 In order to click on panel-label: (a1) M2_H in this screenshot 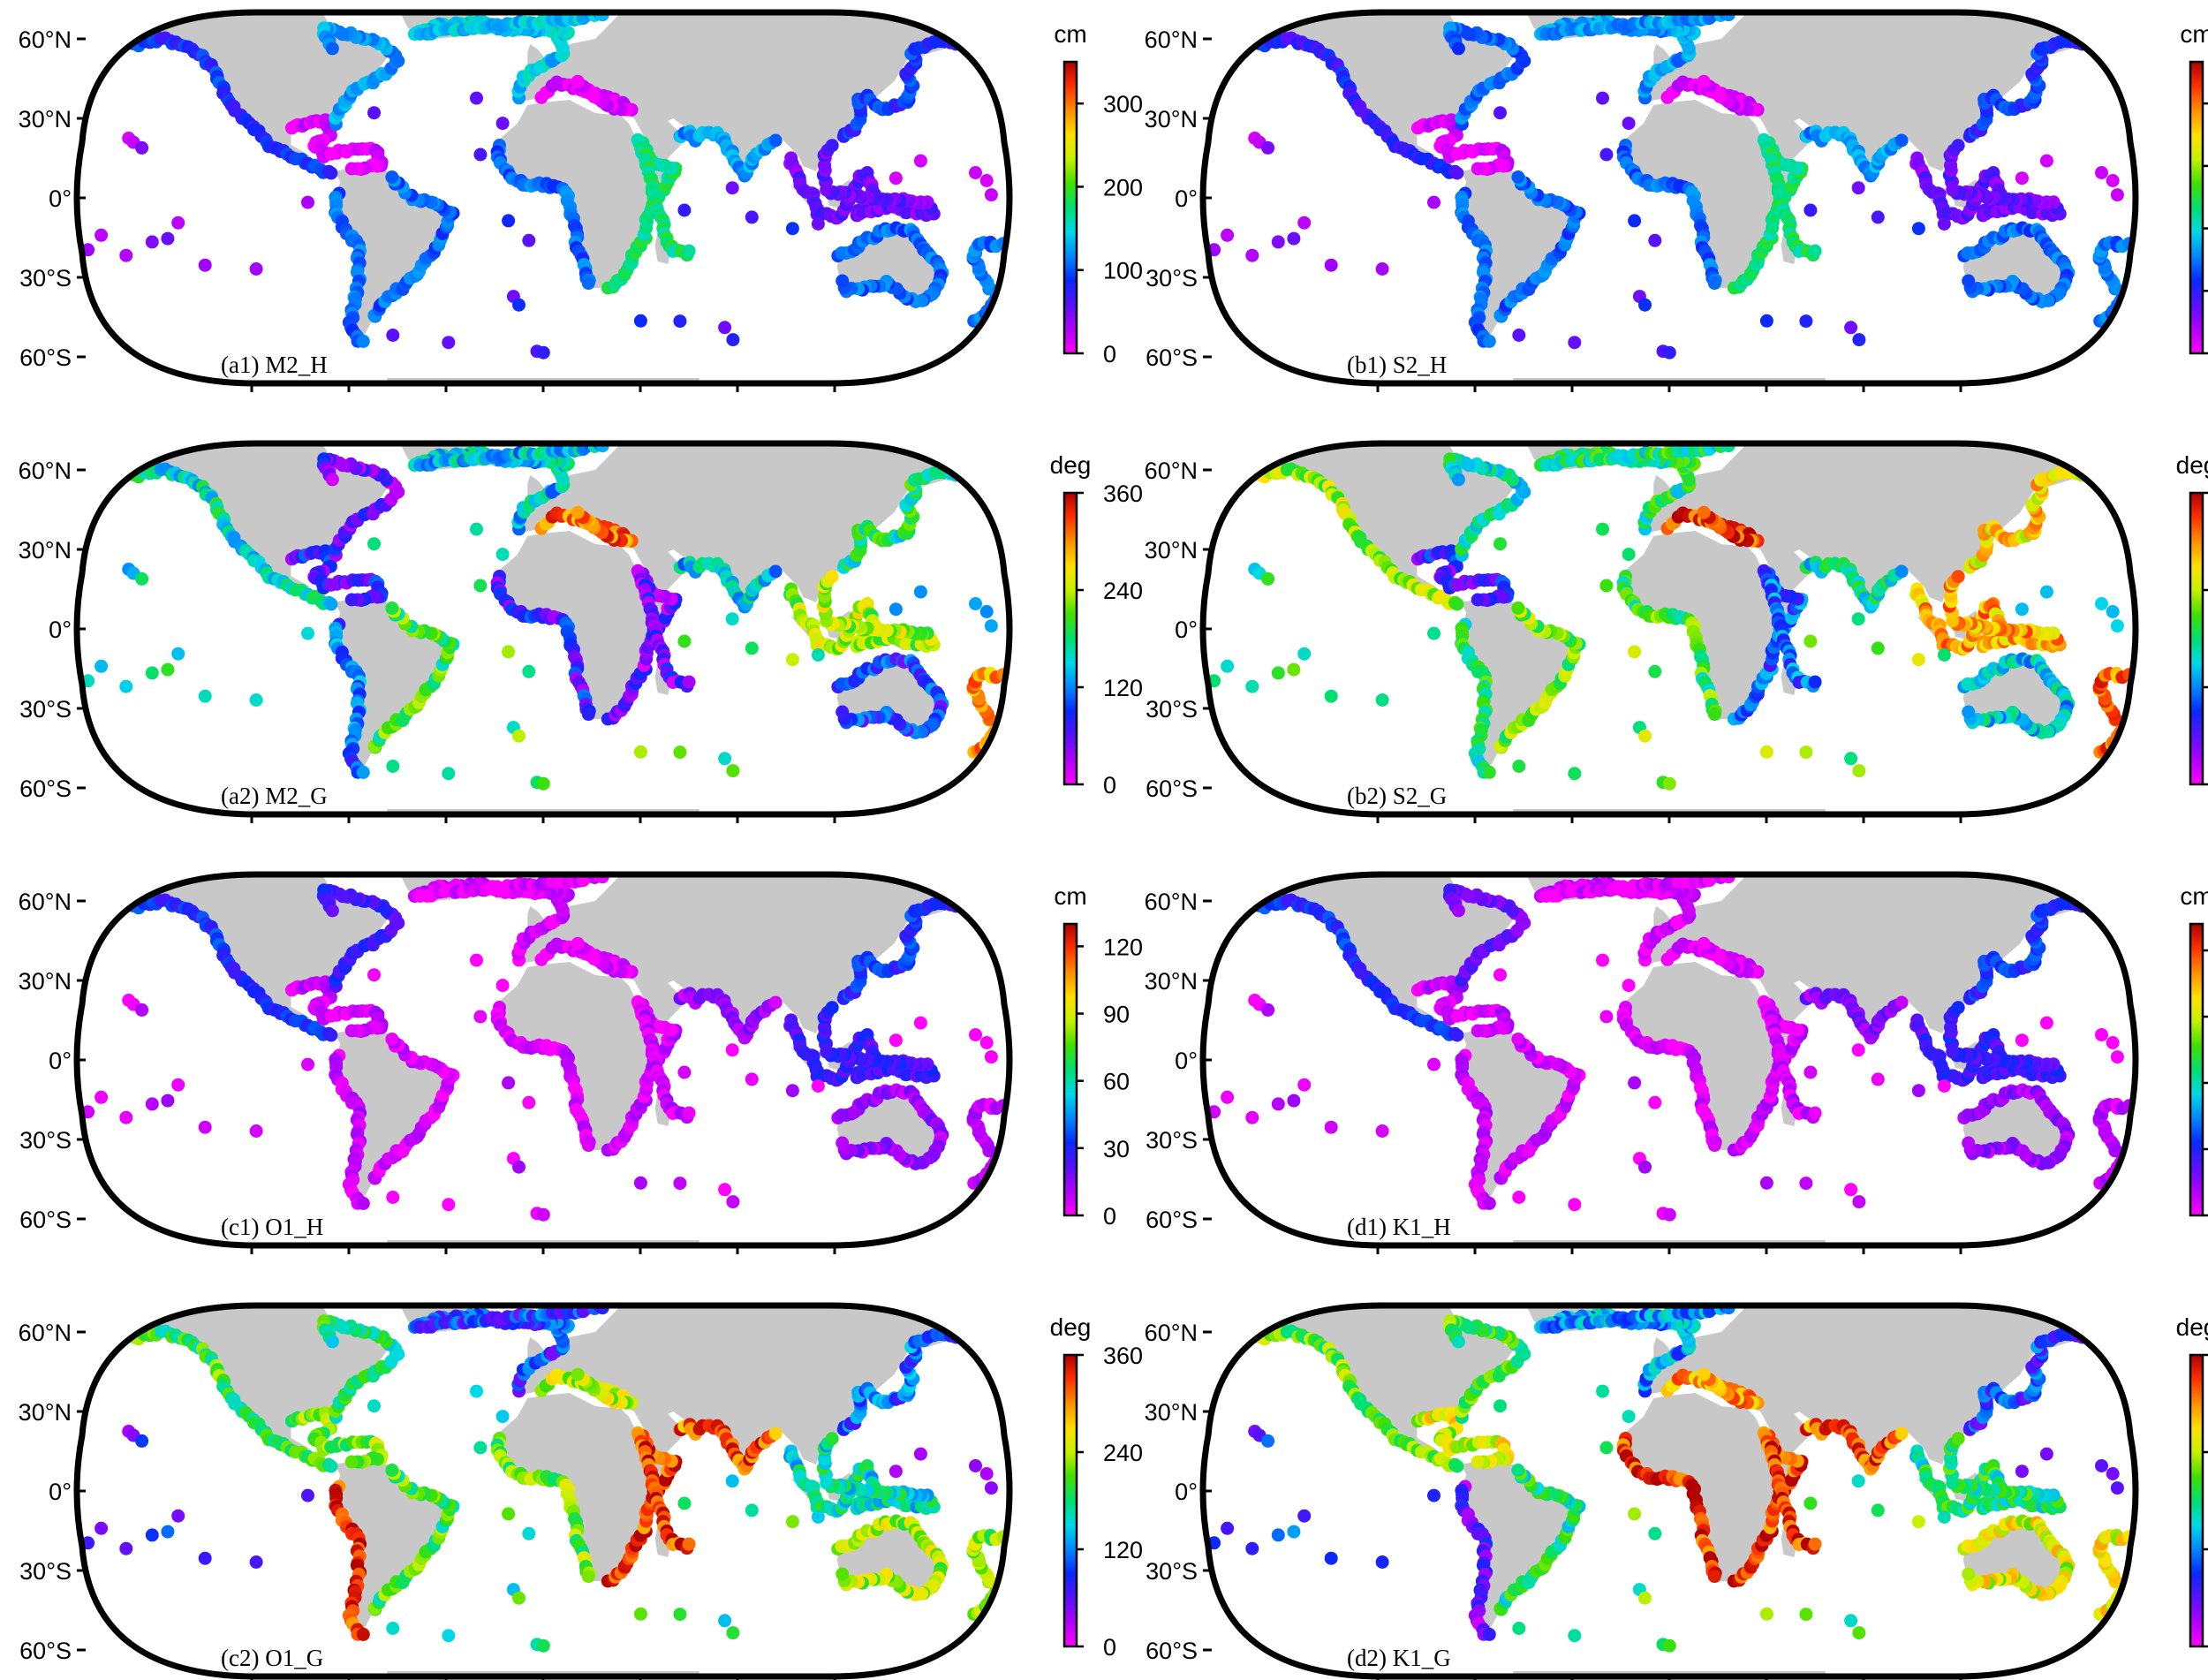, I will do `click(274, 365)`.